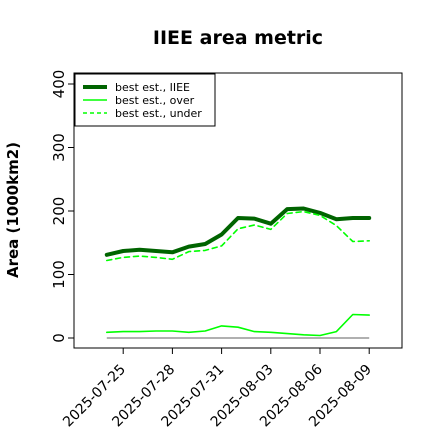 Image resolution: width=440 pixels, height=440 pixels. What do you see at coordinates (158, 113) in the screenshot?
I see `legend-label-2: best est., under` at bounding box center [158, 113].